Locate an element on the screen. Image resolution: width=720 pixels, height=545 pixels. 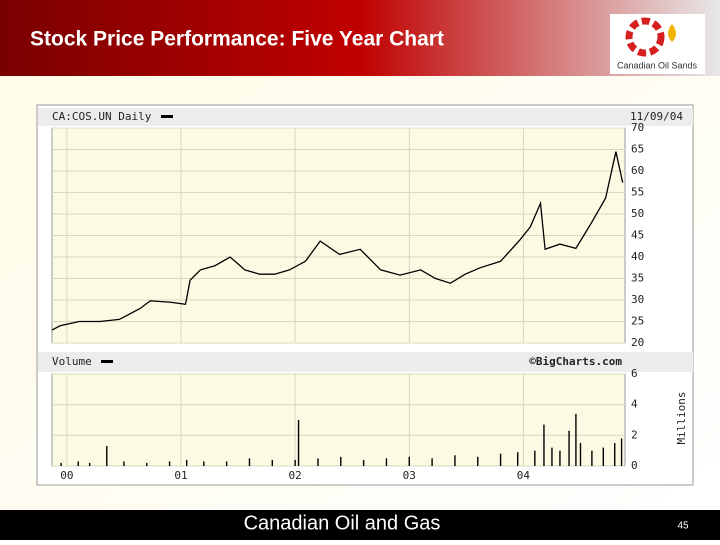
footer-bar is located at coordinates (360, 525).